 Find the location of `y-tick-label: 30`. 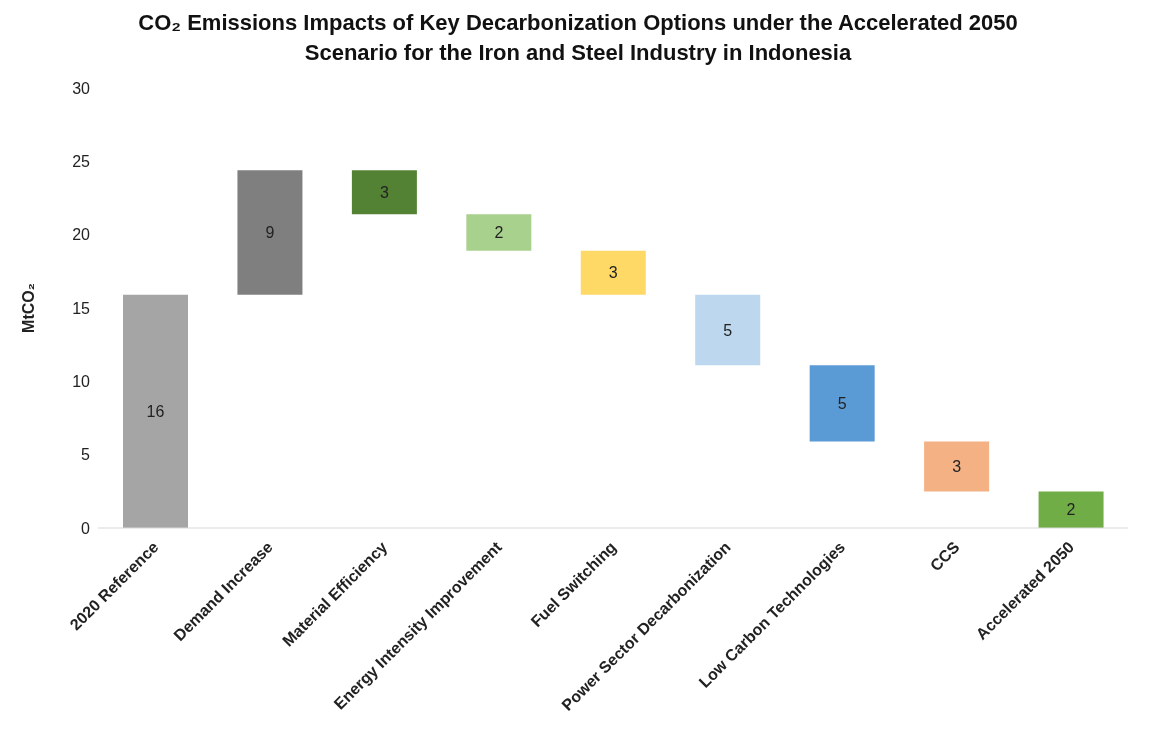

y-tick-label: 30 is located at coordinates (81, 88).